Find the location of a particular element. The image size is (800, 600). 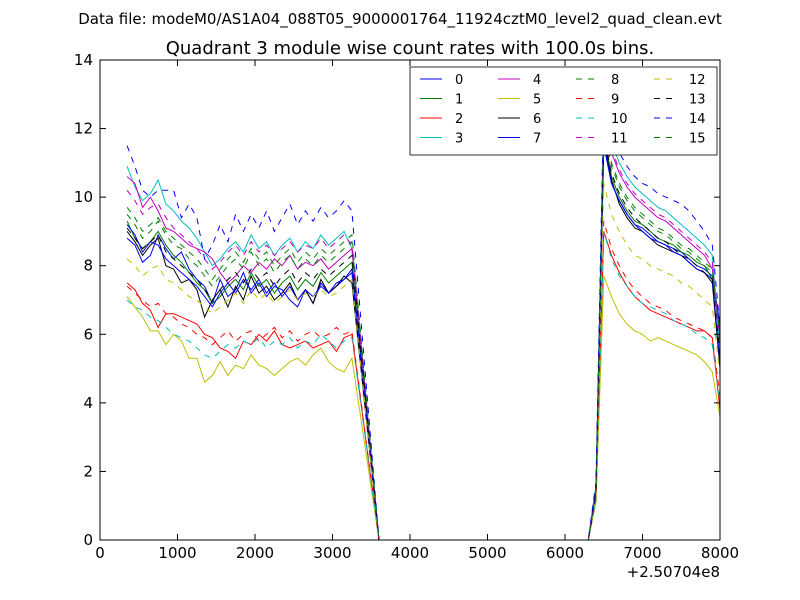

x-tick-label: 6000 is located at coordinates (565, 553).